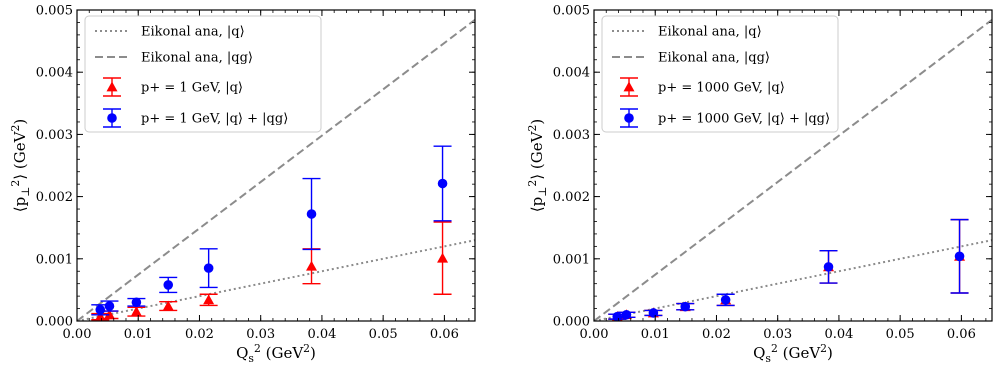 This screenshot has height=374, width=994. I want to click on legend-label: p+ = 1 GeV, |q⟩ + |qg⟩, so click(214, 119).